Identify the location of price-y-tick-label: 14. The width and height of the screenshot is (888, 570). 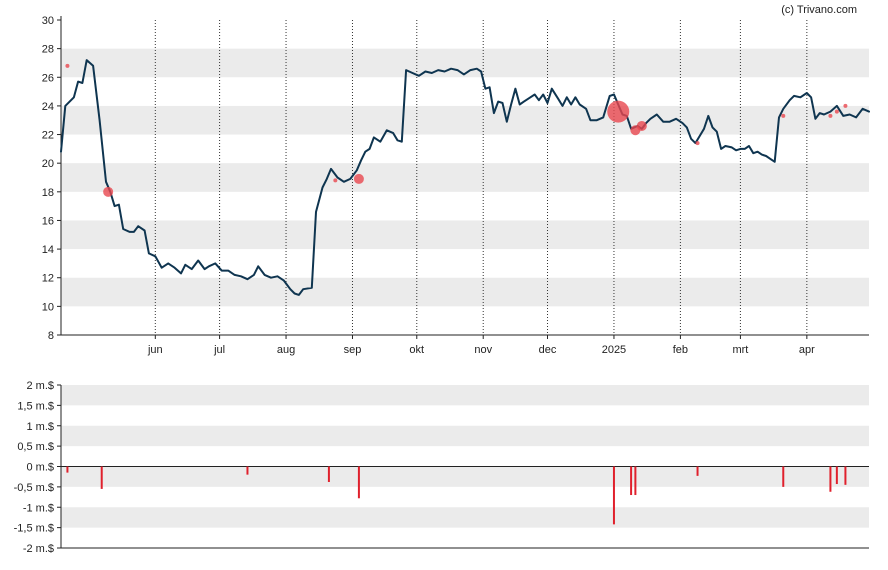
(48, 250).